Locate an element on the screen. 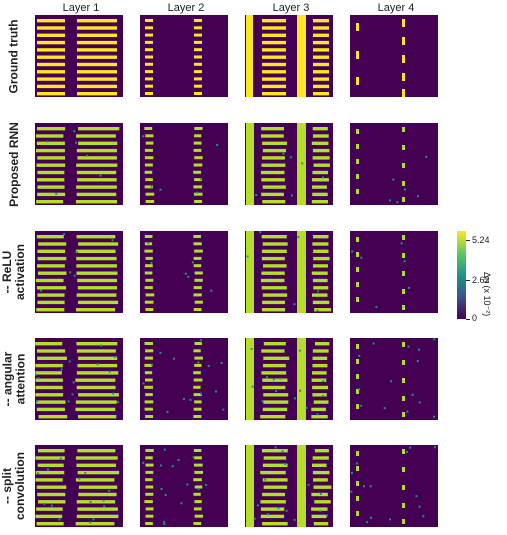  colorbar-title: Δn (x 10⁻²) is located at coordinates (487, 294).